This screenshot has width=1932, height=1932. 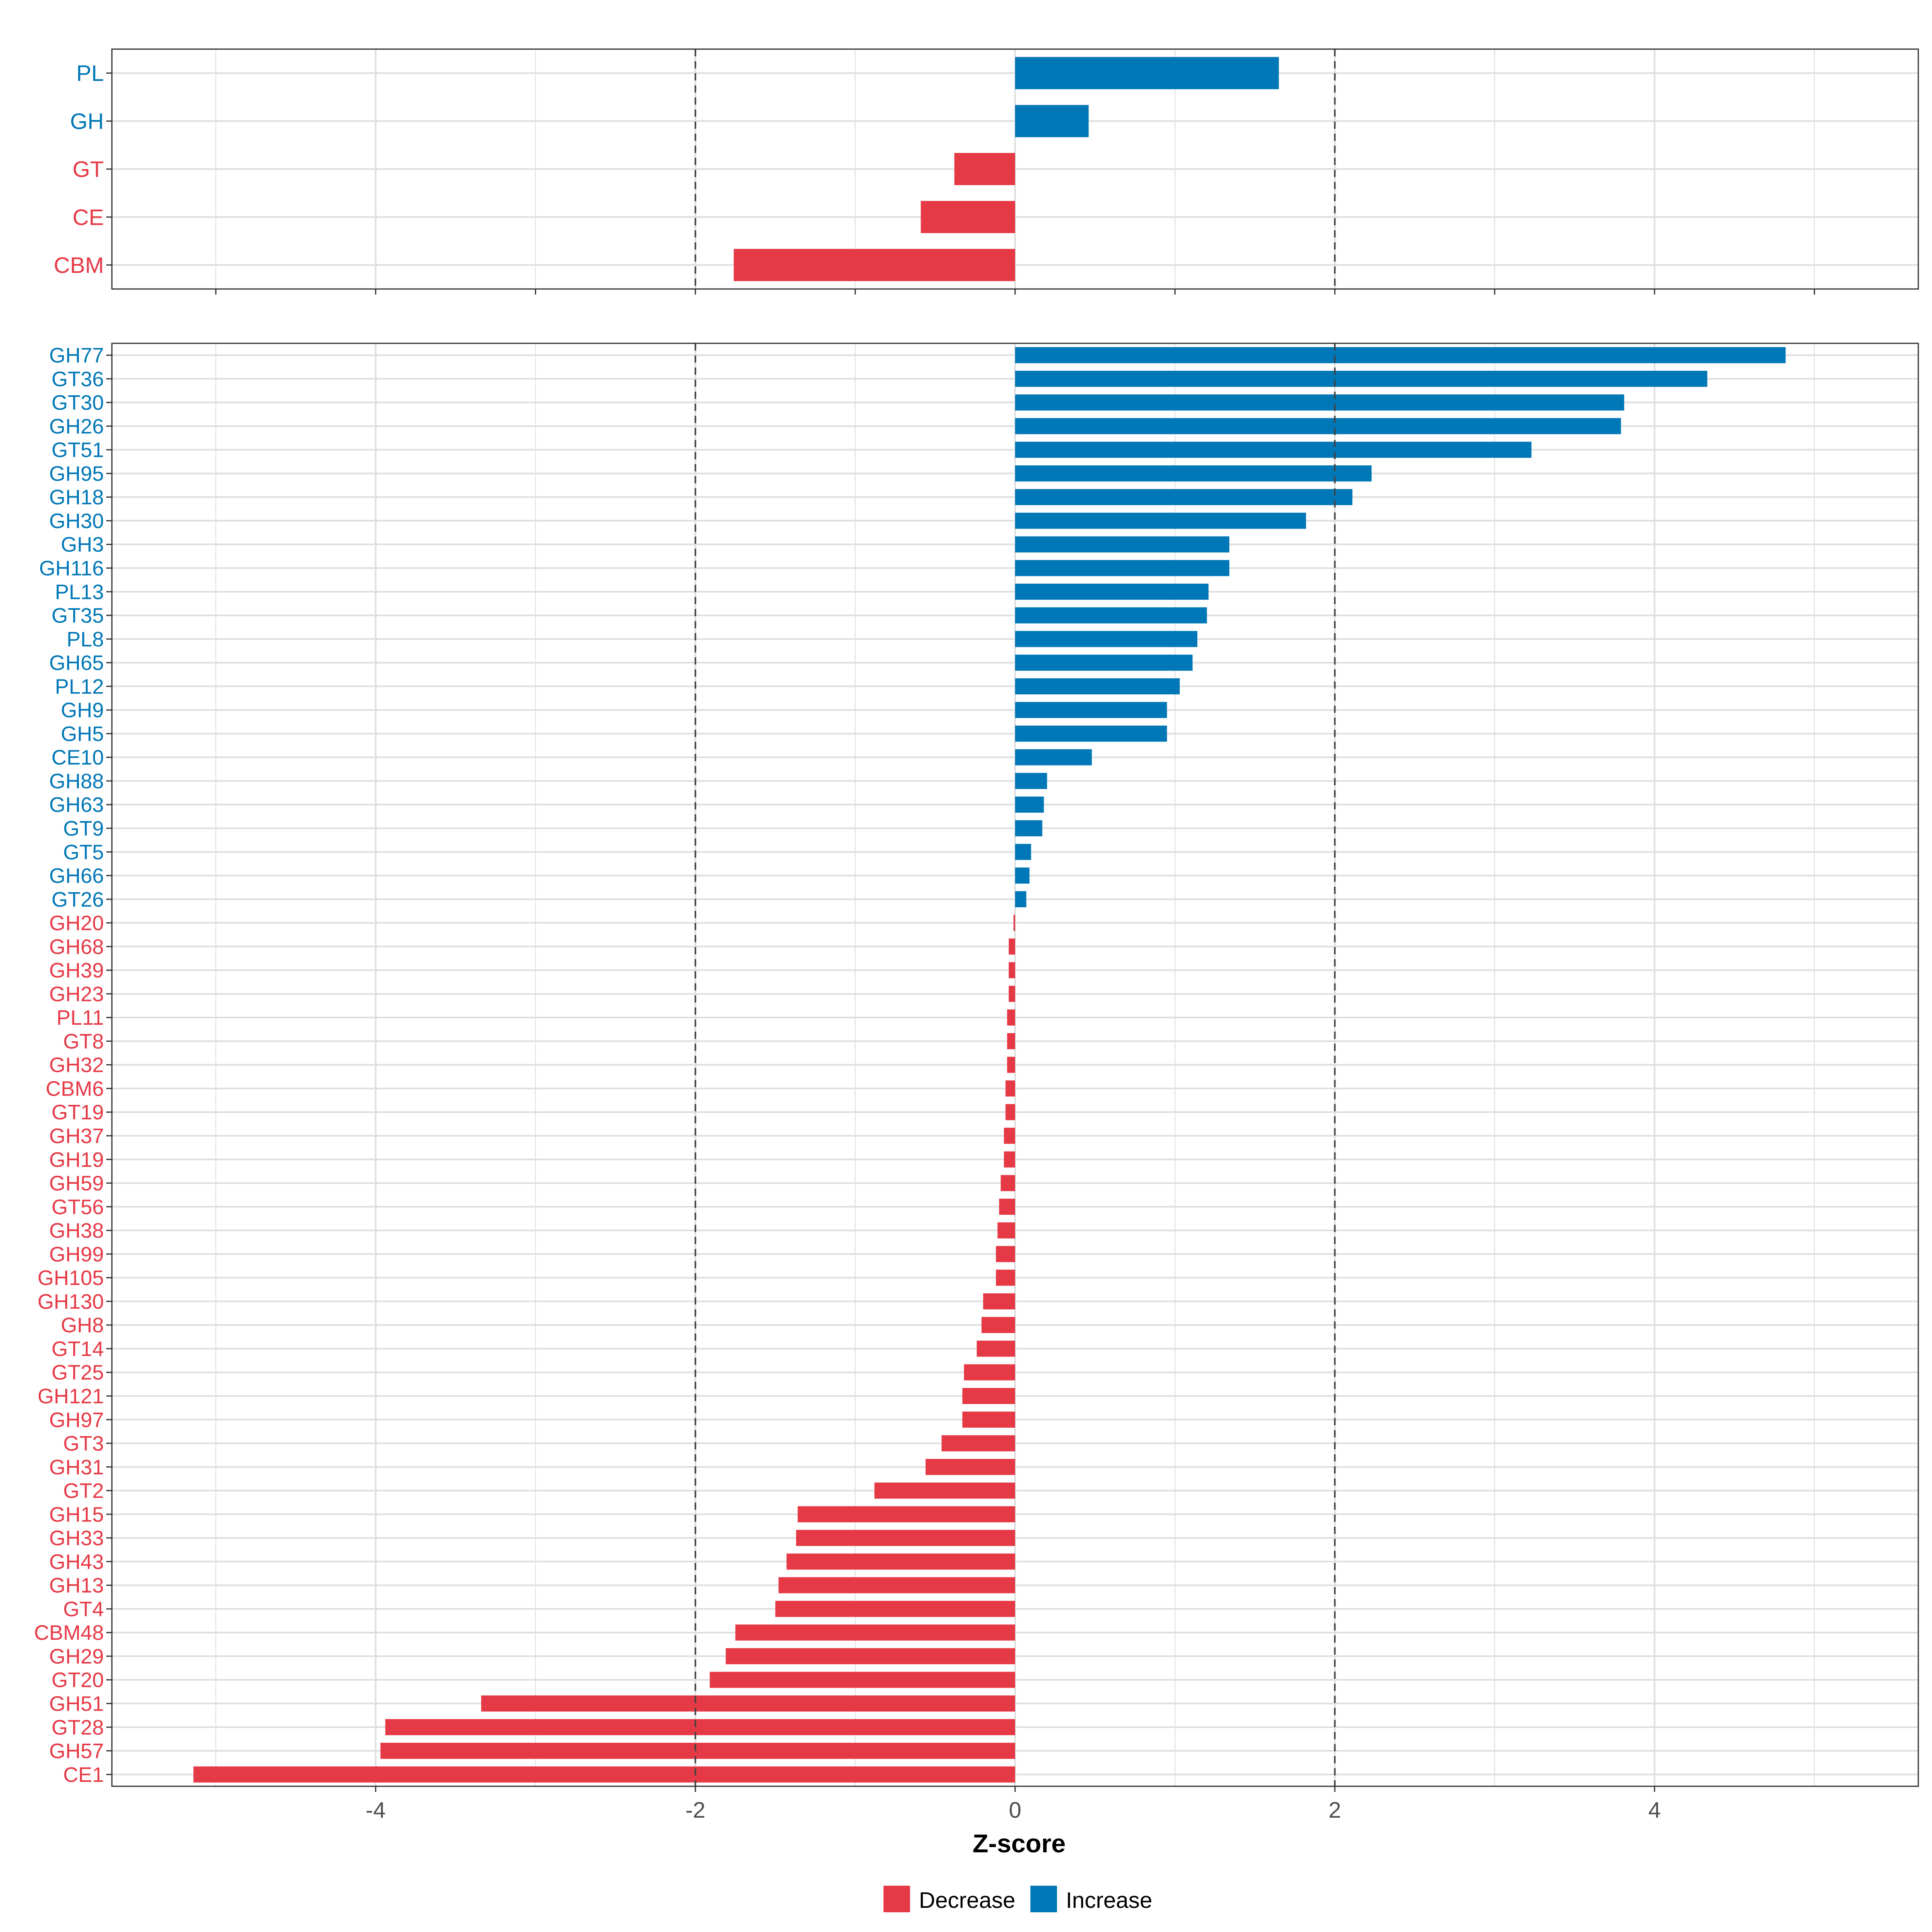 I want to click on y-tick-label-cbm: CBM, so click(x=79, y=265).